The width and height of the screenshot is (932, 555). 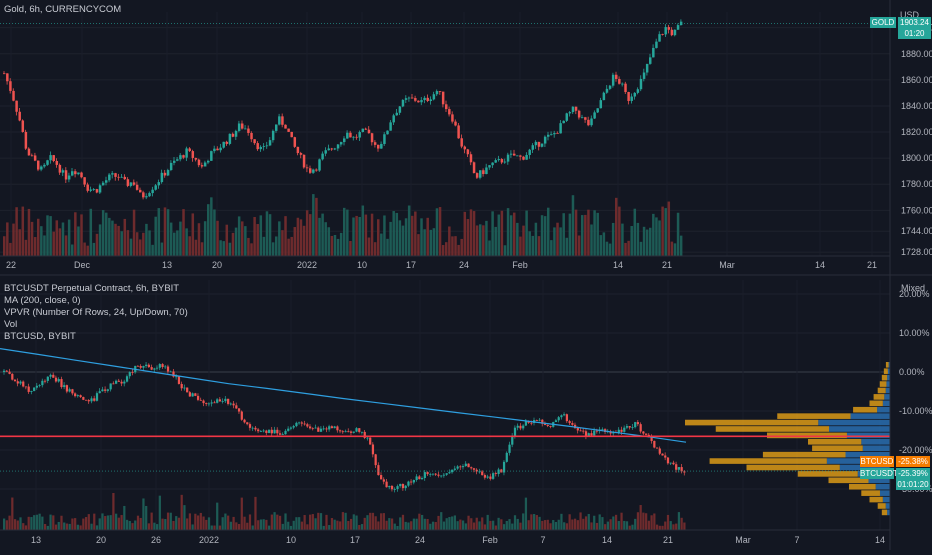 What do you see at coordinates (883, 384) in the screenshot?
I see `vpvr-row-down` at bounding box center [883, 384].